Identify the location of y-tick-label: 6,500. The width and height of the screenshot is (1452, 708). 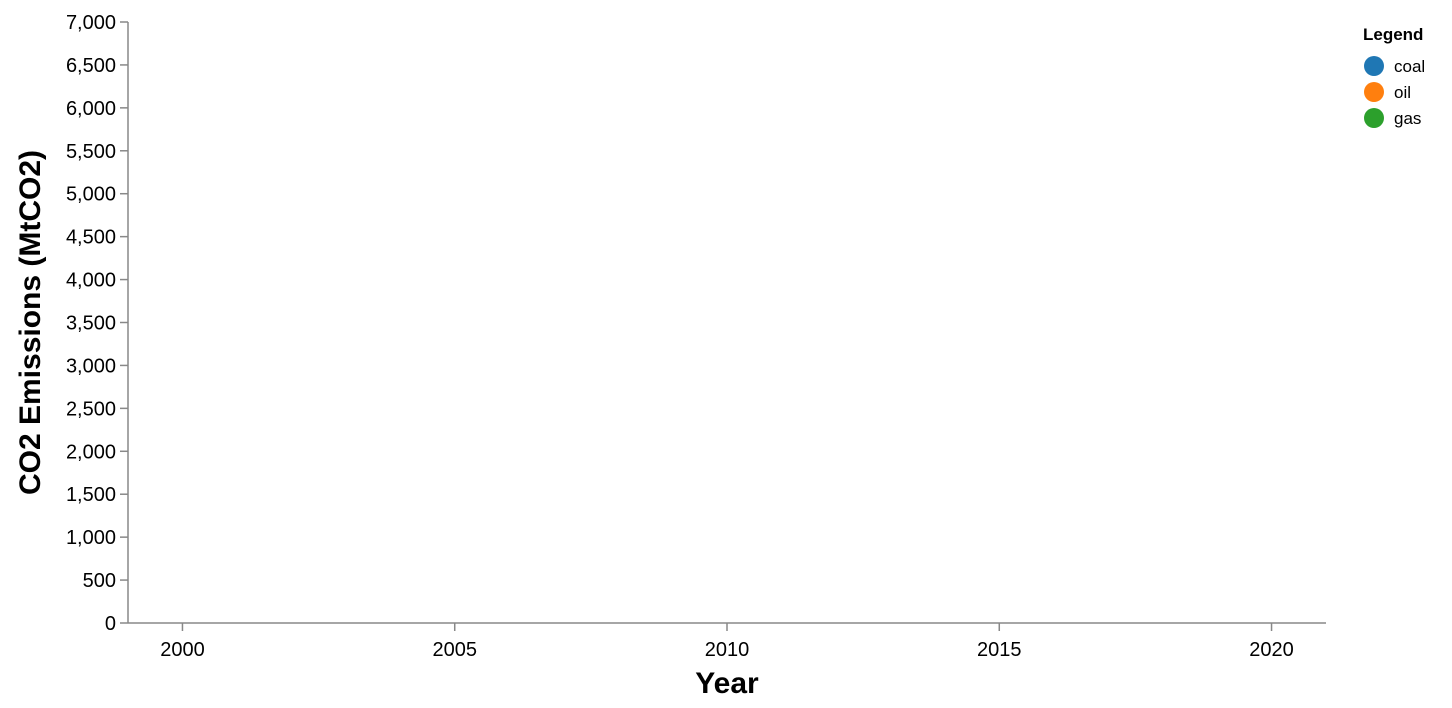
(91, 66).